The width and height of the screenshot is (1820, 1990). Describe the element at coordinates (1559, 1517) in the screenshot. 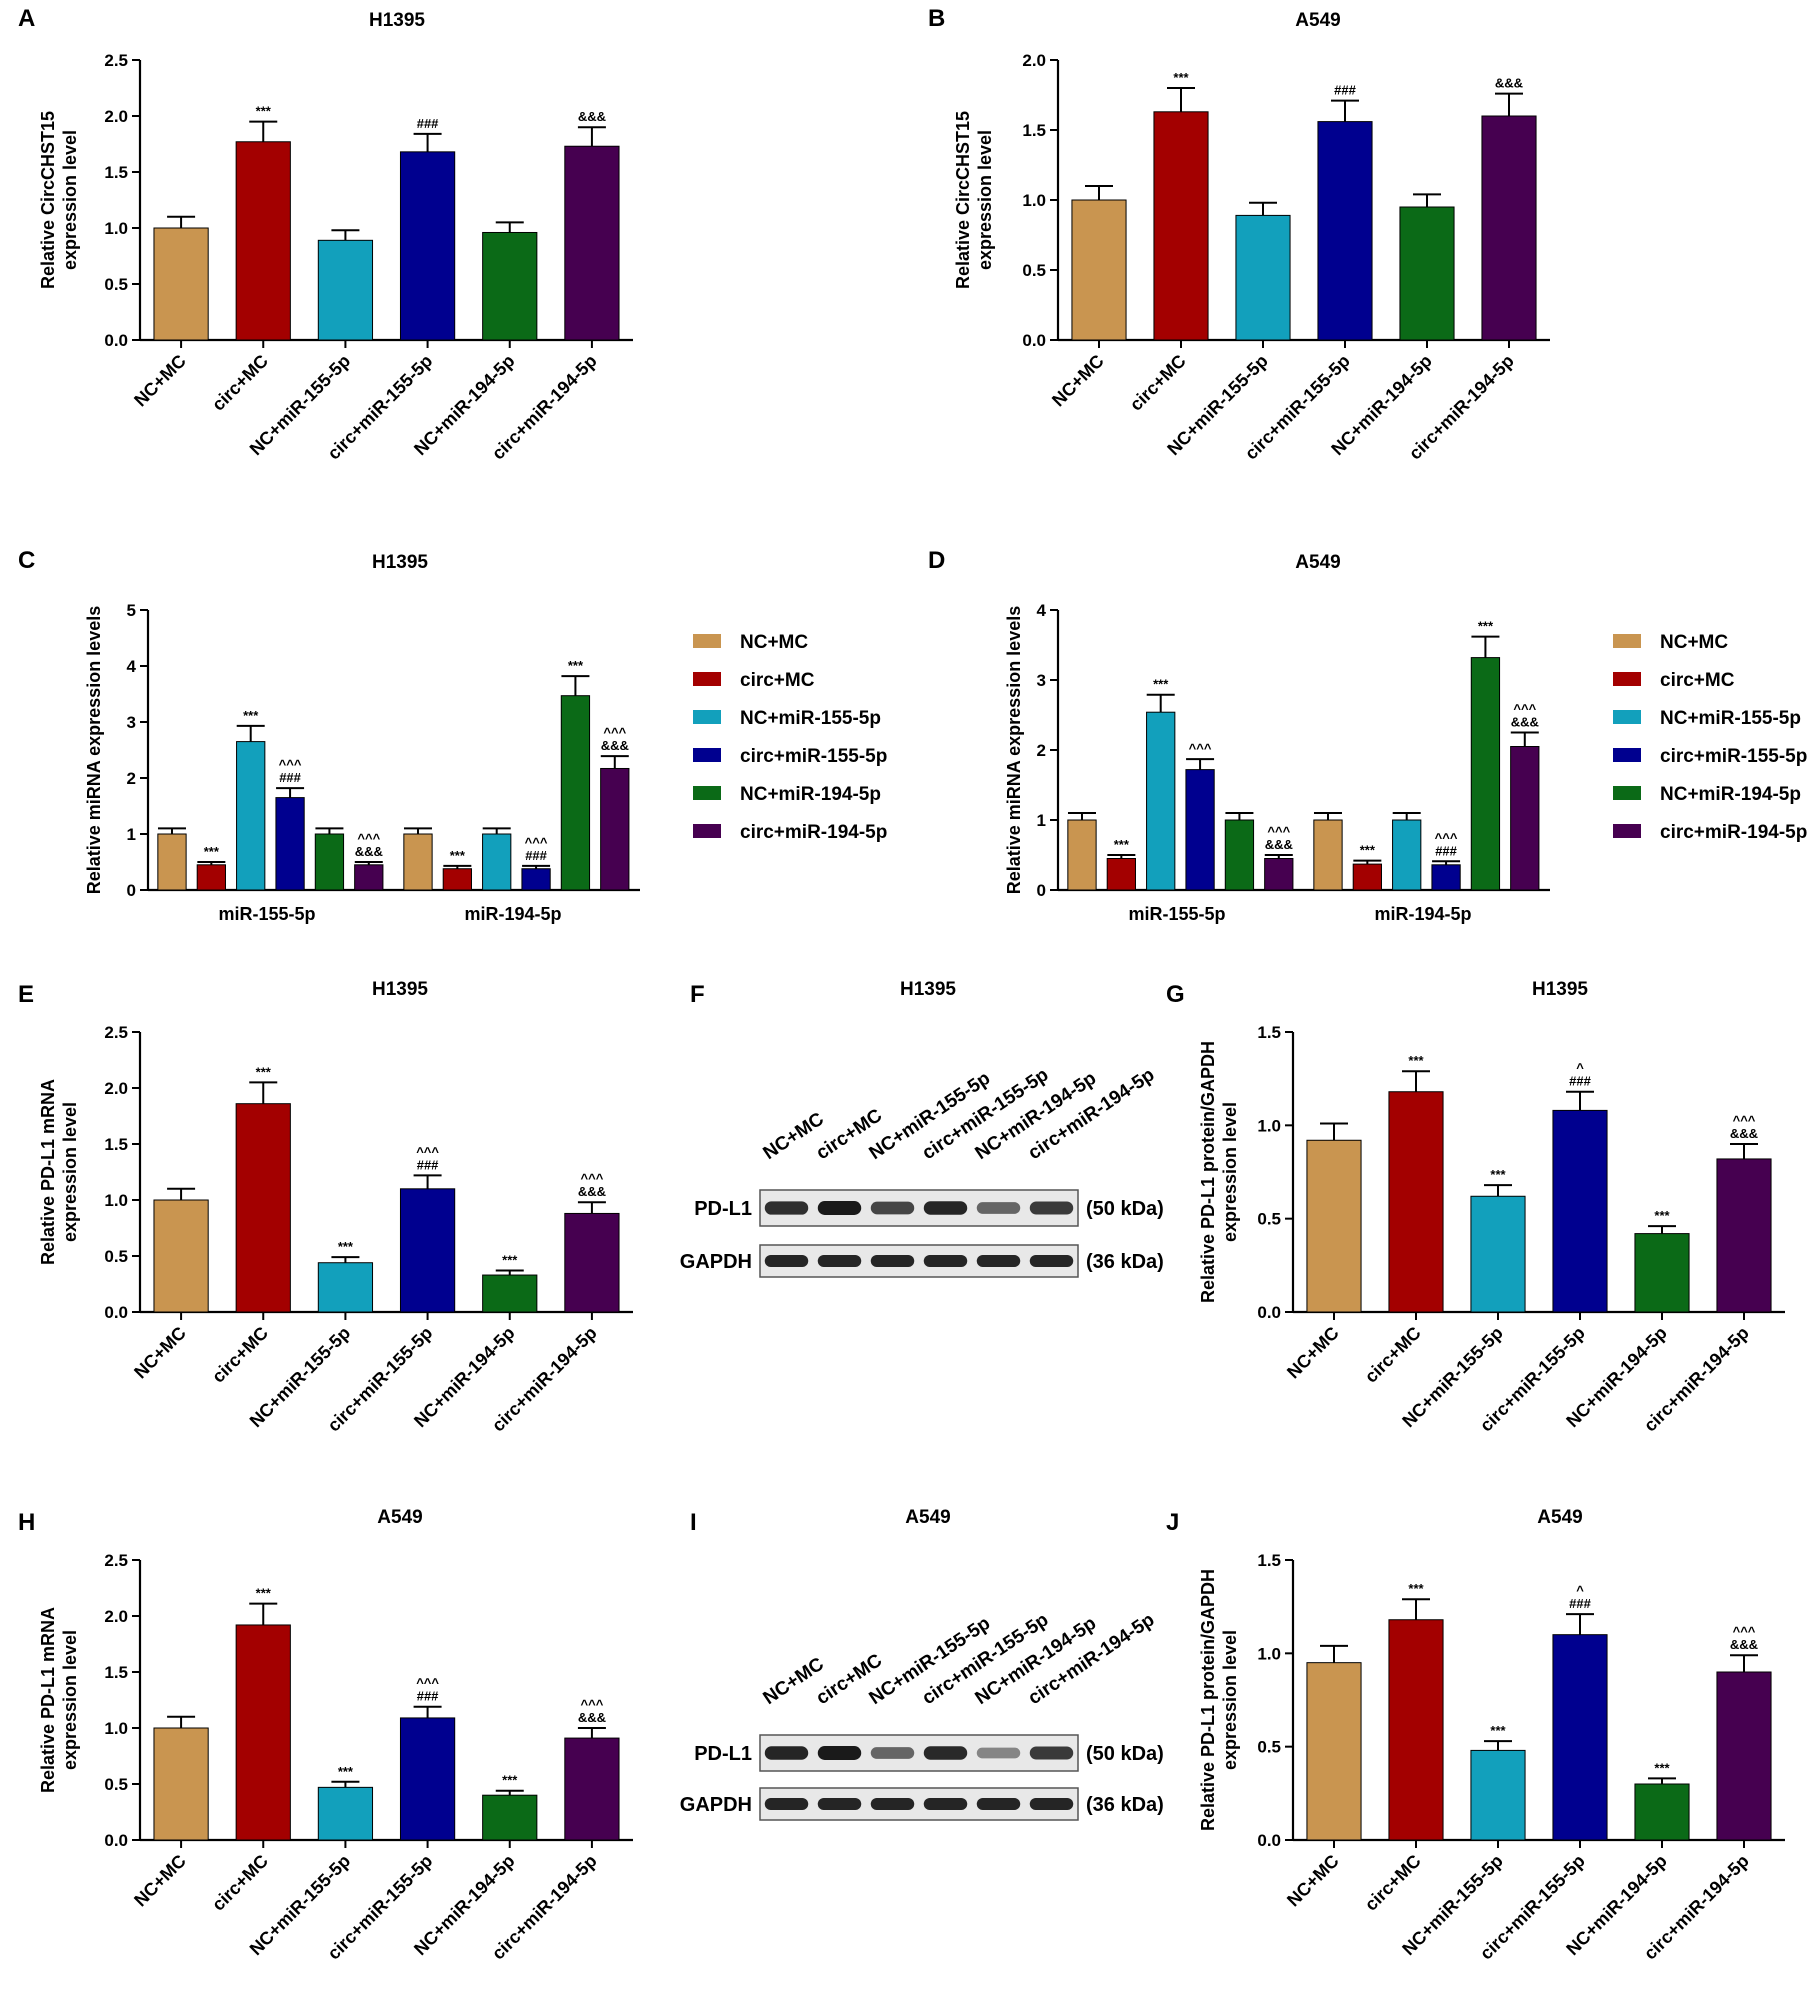

I see `panel-j-title: A549` at that location.